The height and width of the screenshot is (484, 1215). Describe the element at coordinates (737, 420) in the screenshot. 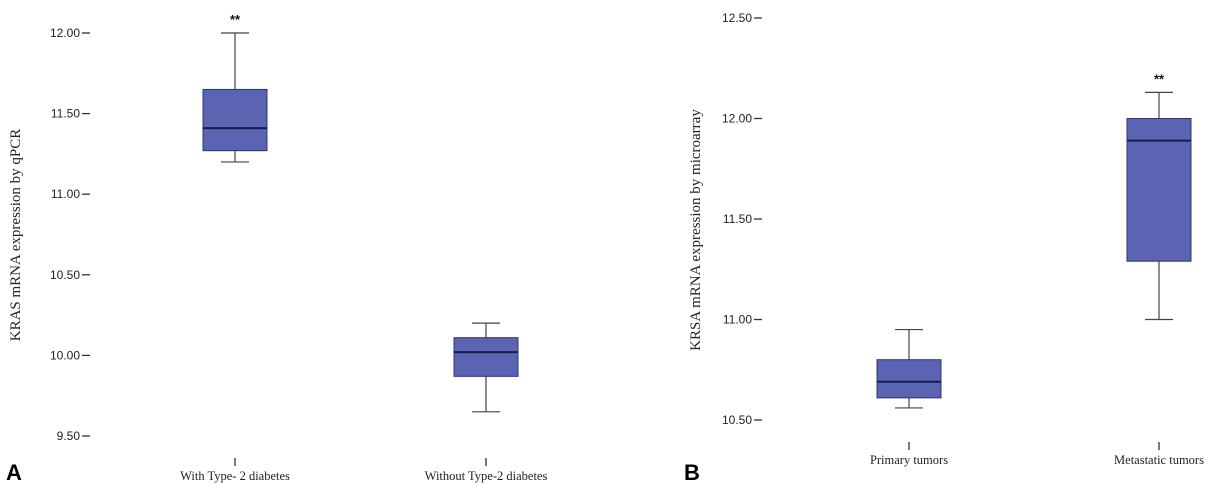

I see `panel-b-y-tick-label: 10.50` at that location.